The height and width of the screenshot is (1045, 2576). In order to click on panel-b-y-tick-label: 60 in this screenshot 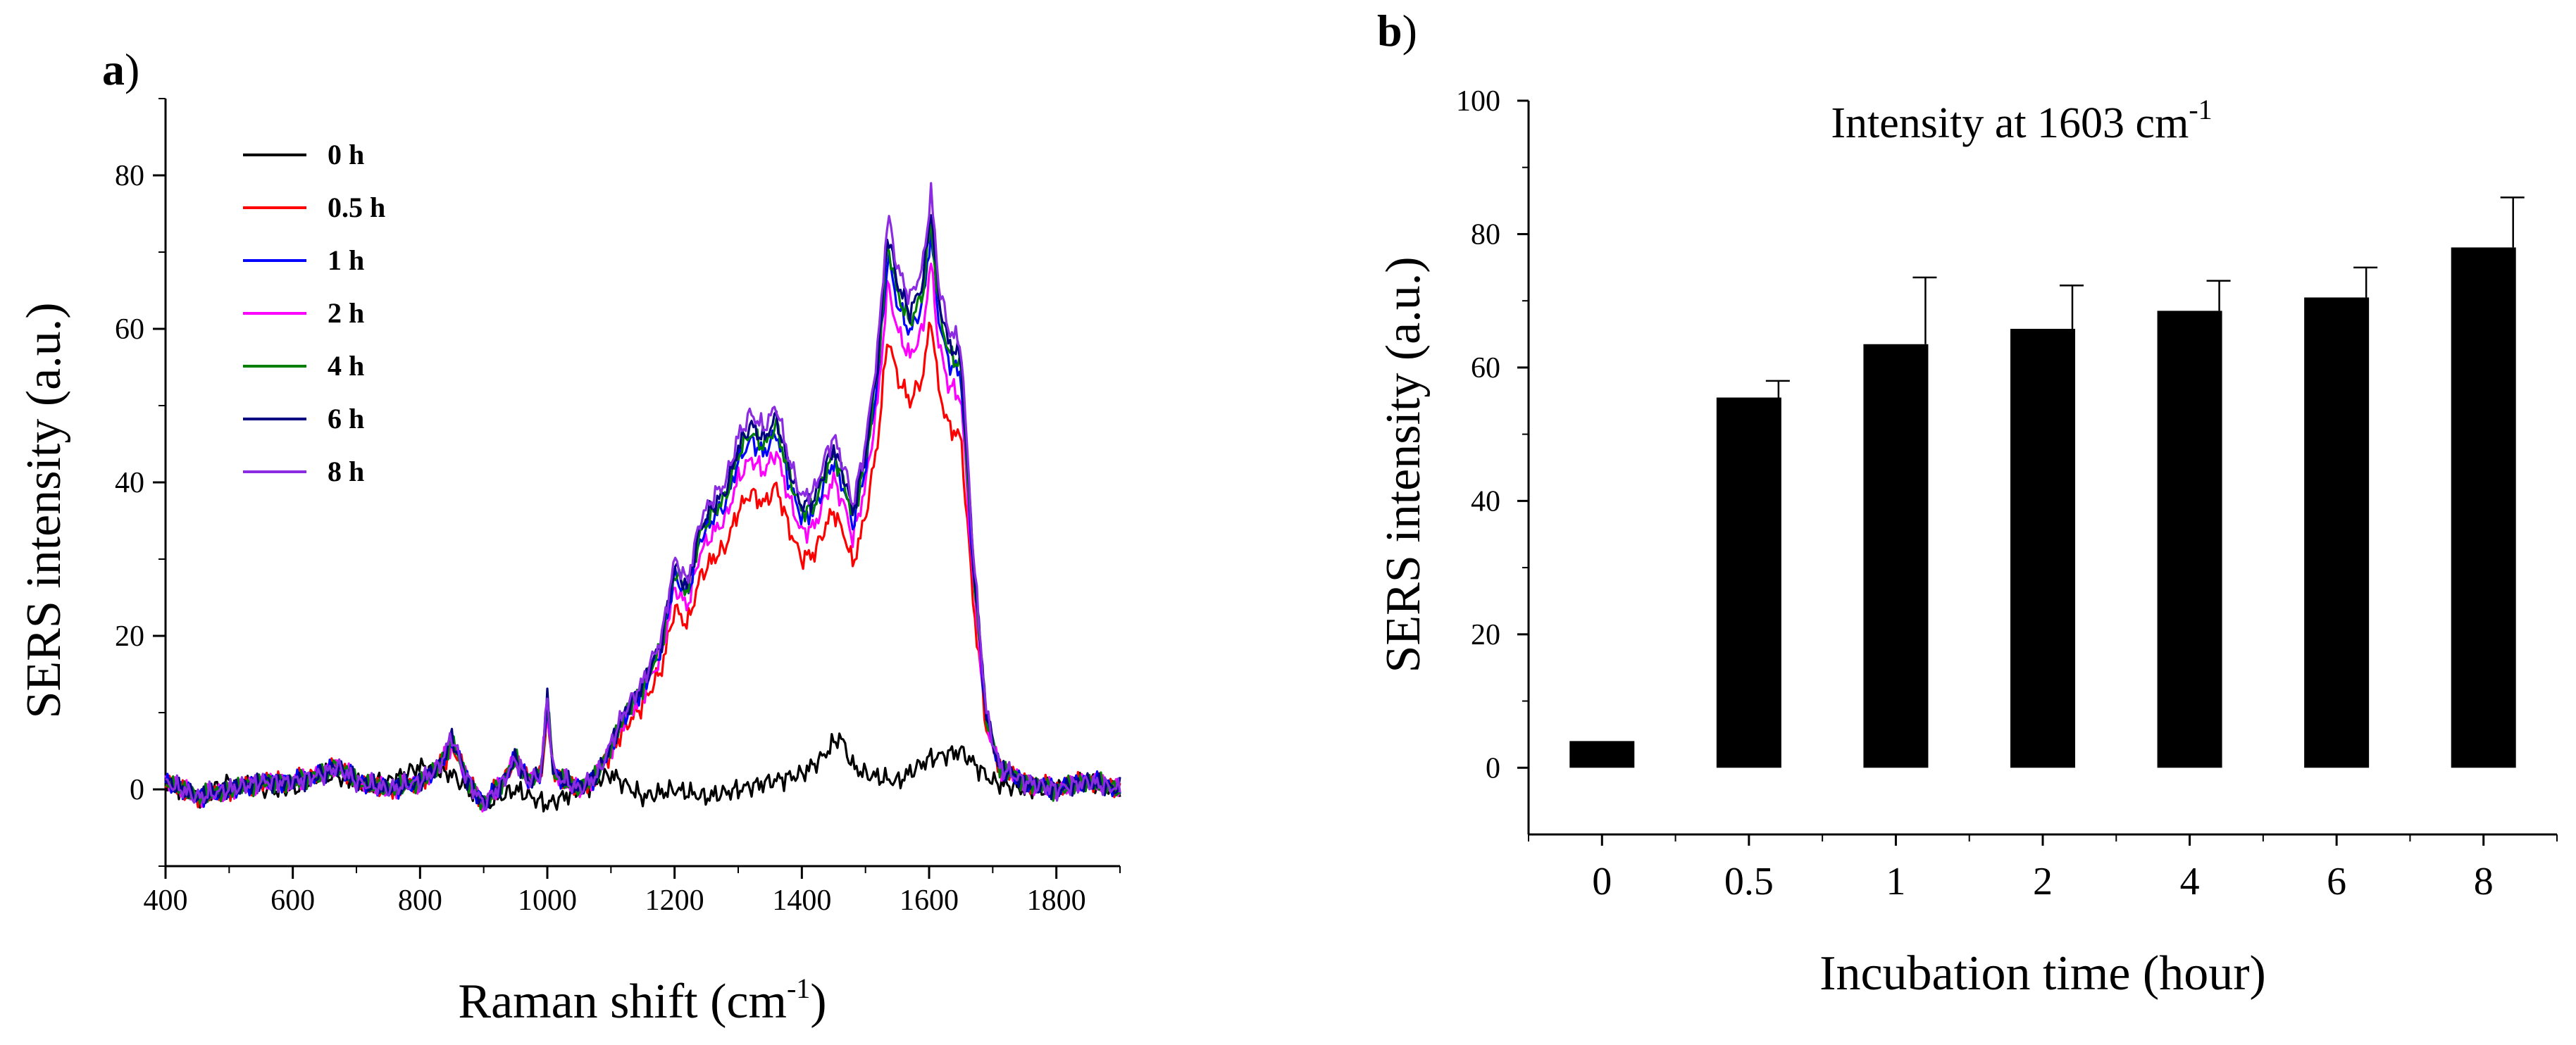, I will do `click(1485, 368)`.